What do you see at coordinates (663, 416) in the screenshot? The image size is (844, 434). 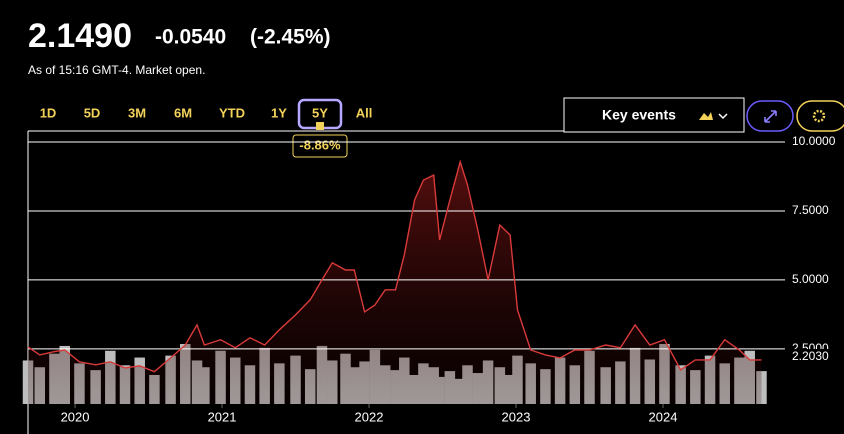 I see `x-tick-label: 2024` at bounding box center [663, 416].